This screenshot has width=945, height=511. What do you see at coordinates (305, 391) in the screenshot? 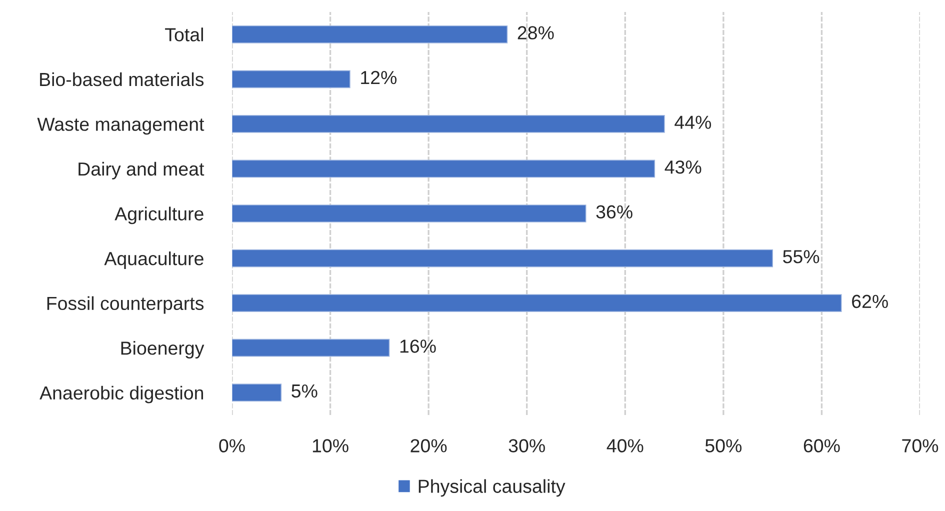
I see `data-label: 5%` at bounding box center [305, 391].